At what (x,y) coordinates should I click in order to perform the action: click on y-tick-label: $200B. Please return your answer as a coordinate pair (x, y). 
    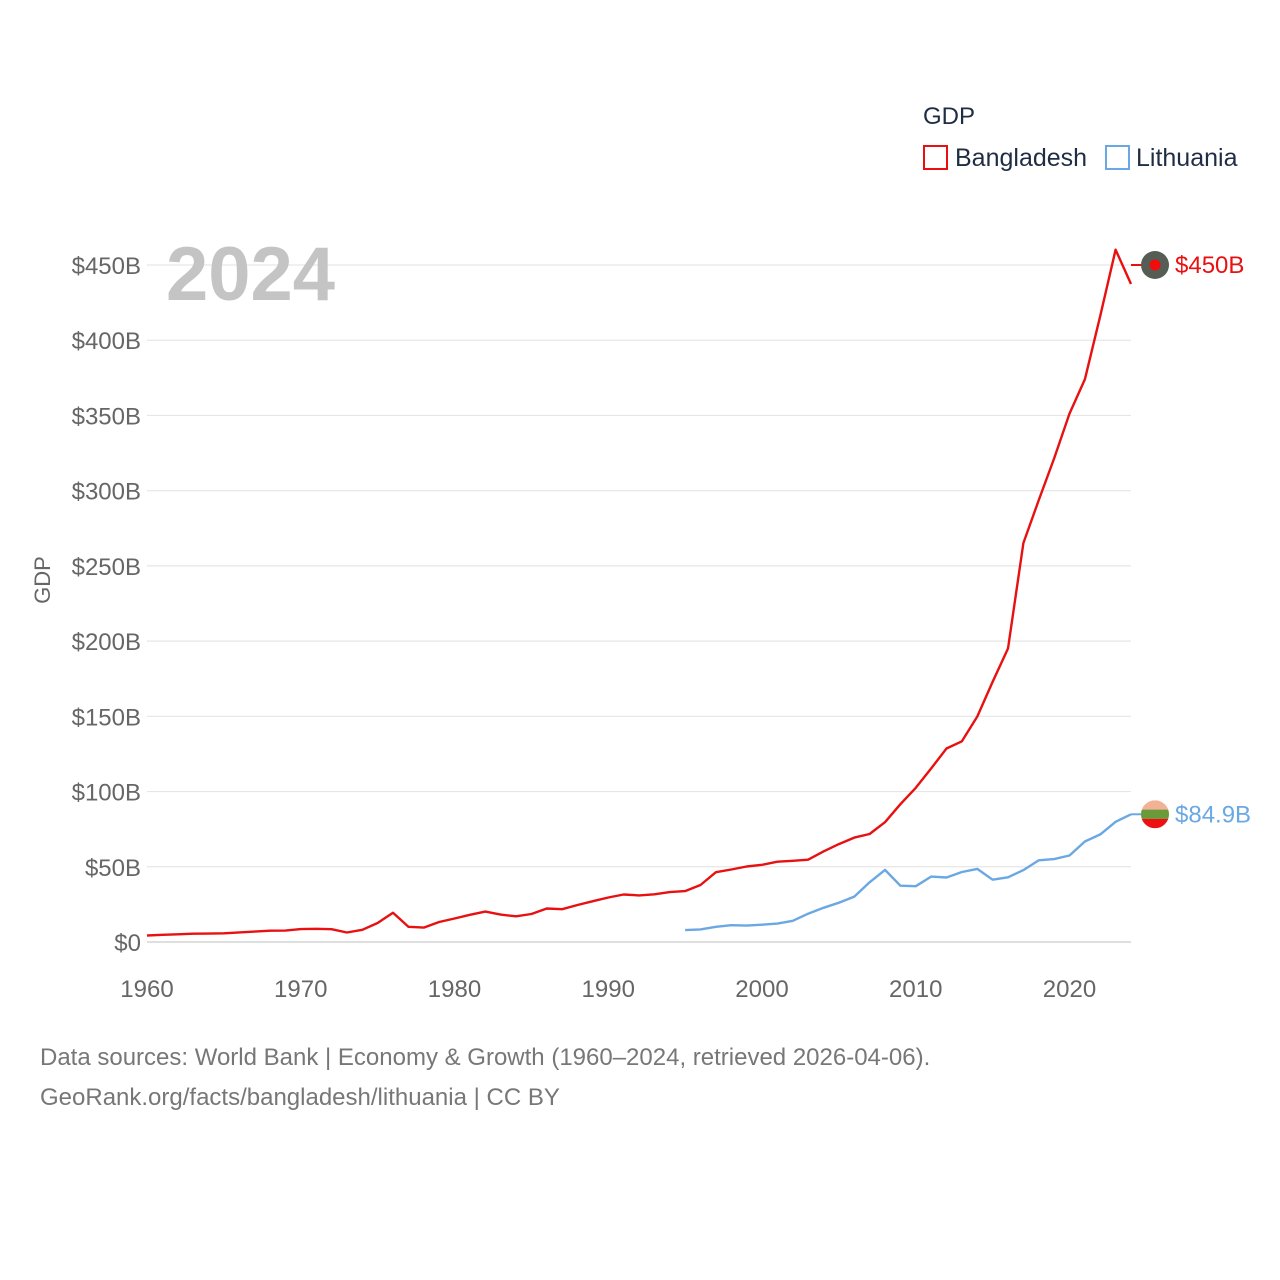
    Looking at the image, I should click on (106, 642).